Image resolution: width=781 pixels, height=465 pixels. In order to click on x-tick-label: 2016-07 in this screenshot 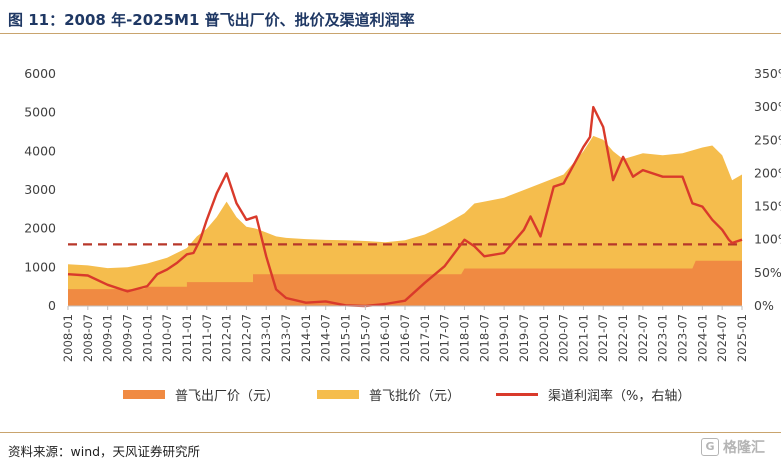, I will do `click(405, 338)`.